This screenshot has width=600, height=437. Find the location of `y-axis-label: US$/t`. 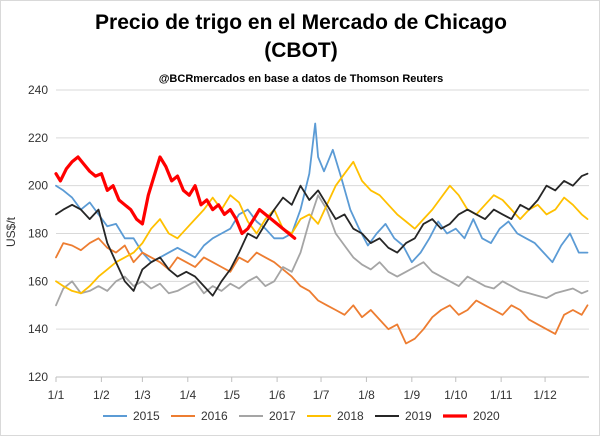

y-axis-label: US$/t is located at coordinates (11, 231).